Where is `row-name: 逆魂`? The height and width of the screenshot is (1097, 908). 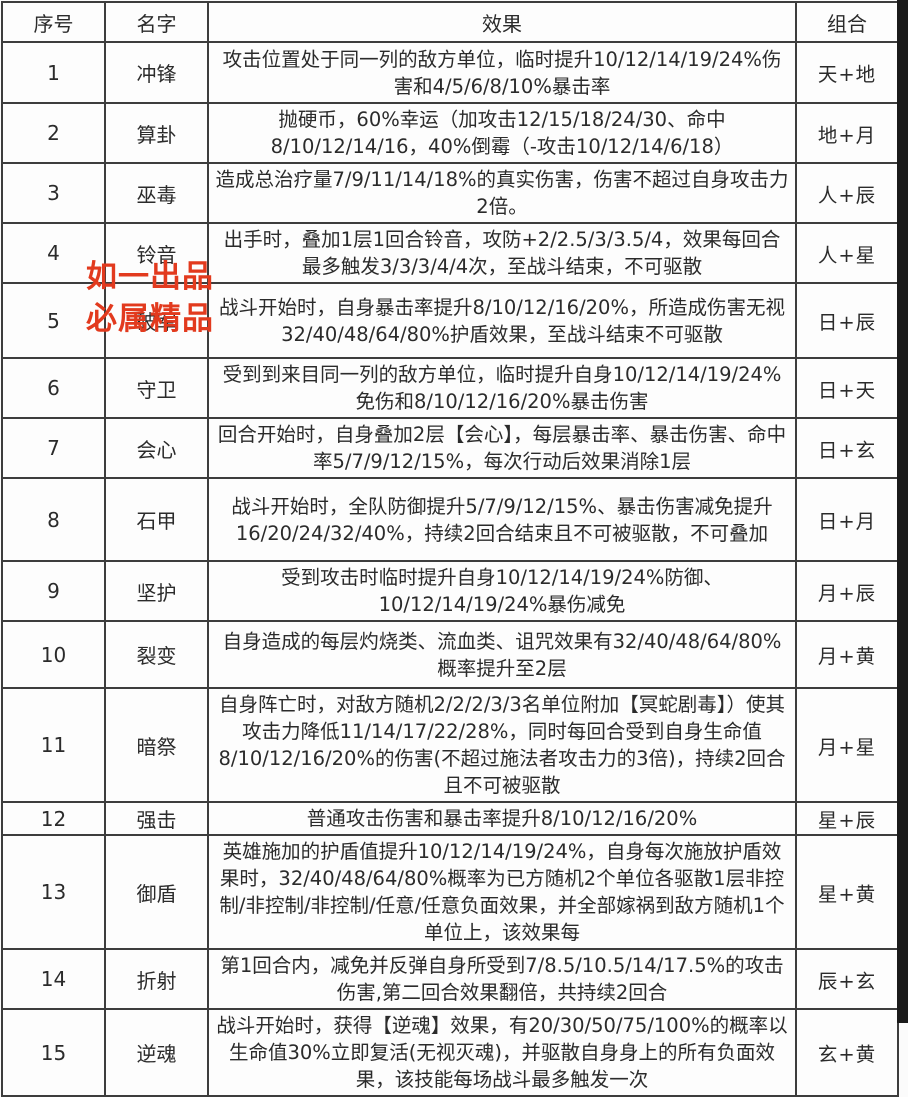
row-name: 逆魂 is located at coordinates (156, 1052).